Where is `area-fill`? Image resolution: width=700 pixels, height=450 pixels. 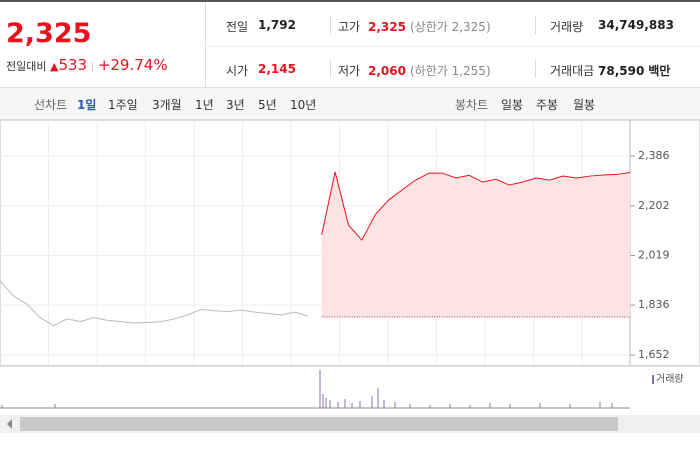
area-fill is located at coordinates (475, 244).